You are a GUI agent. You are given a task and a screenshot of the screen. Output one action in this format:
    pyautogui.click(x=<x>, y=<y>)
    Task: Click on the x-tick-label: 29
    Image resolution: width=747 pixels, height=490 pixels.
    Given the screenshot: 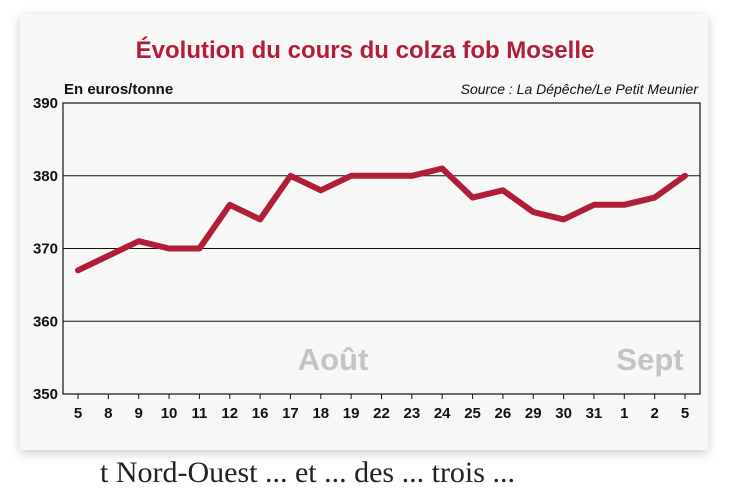 What is the action you would take?
    pyautogui.click(x=533, y=413)
    